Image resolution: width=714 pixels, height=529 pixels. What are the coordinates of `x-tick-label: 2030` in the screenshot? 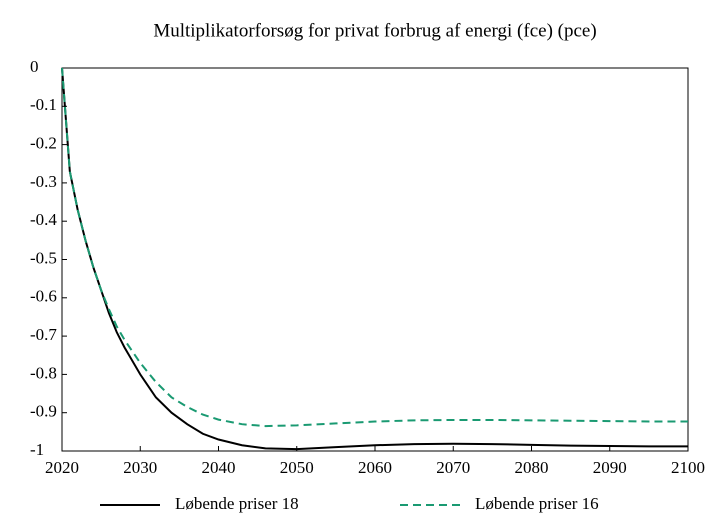 It's located at (140, 467).